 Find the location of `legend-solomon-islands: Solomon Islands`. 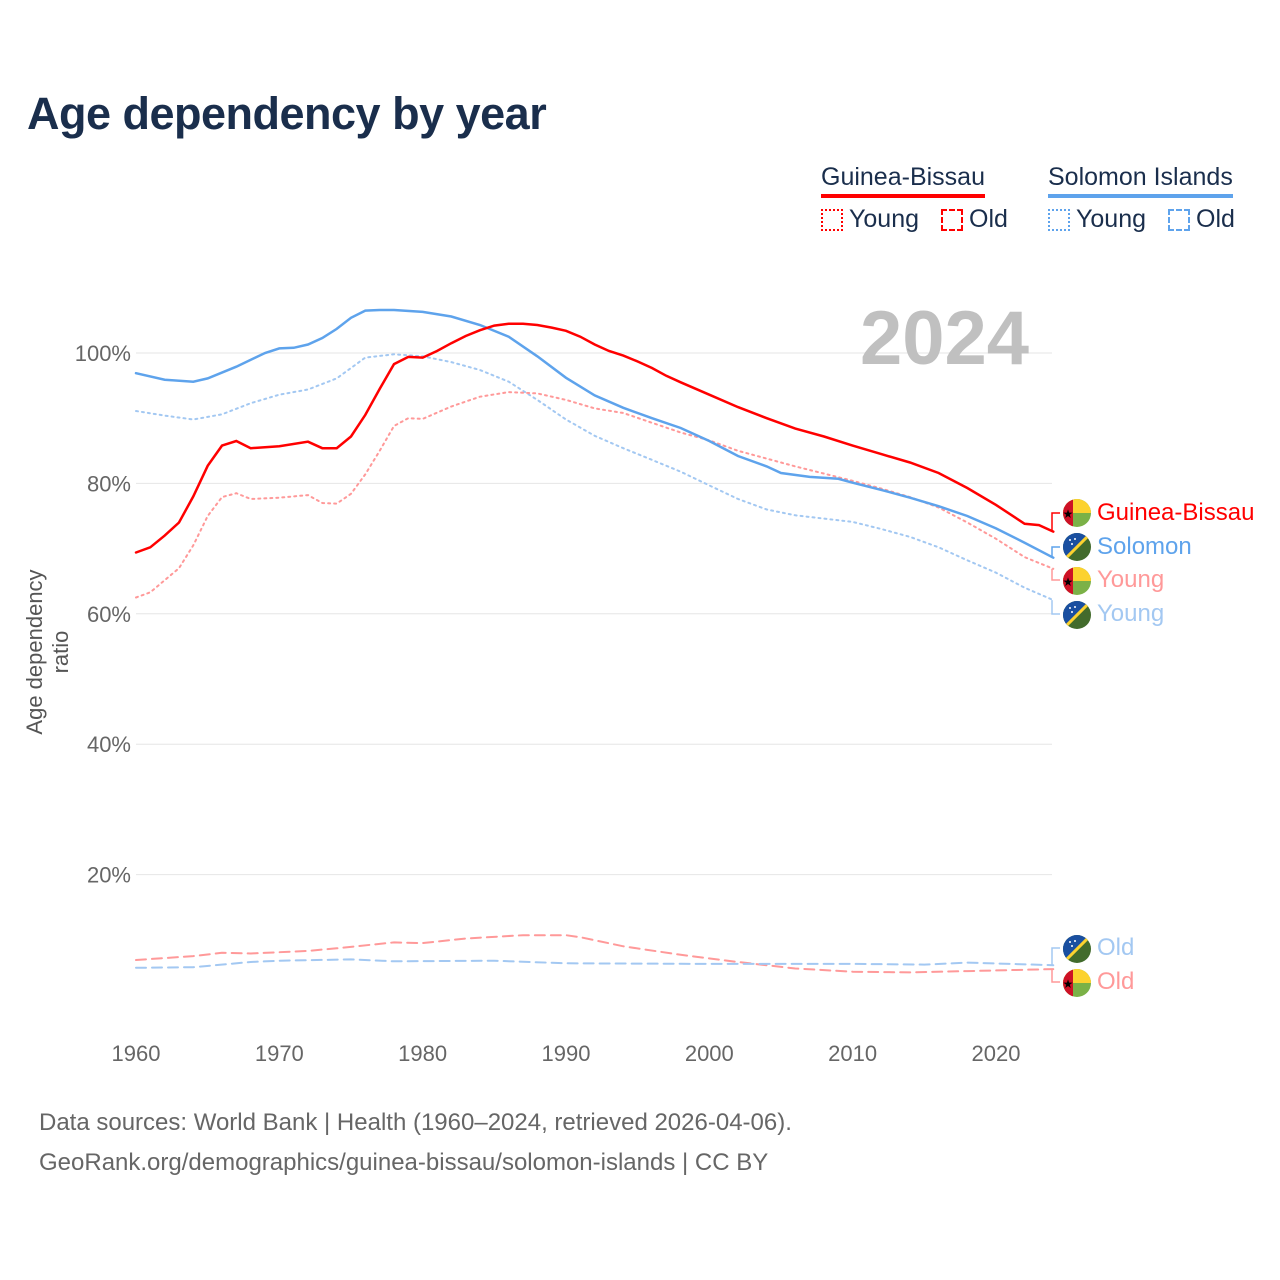

legend-solomon-islands: Solomon Islands is located at coordinates (1140, 180).